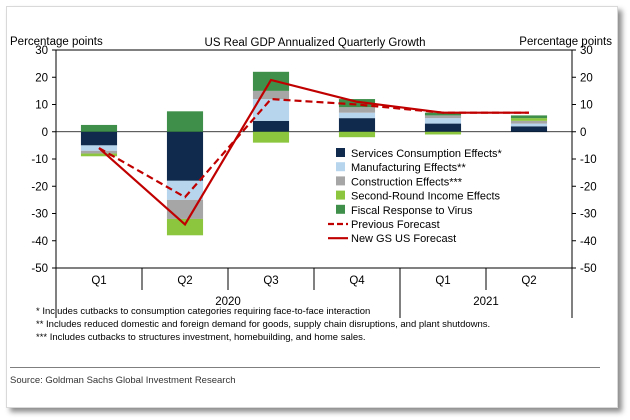  Describe the element at coordinates (45, 133) in the screenshot. I see `y-tick-label-left: 0` at that location.